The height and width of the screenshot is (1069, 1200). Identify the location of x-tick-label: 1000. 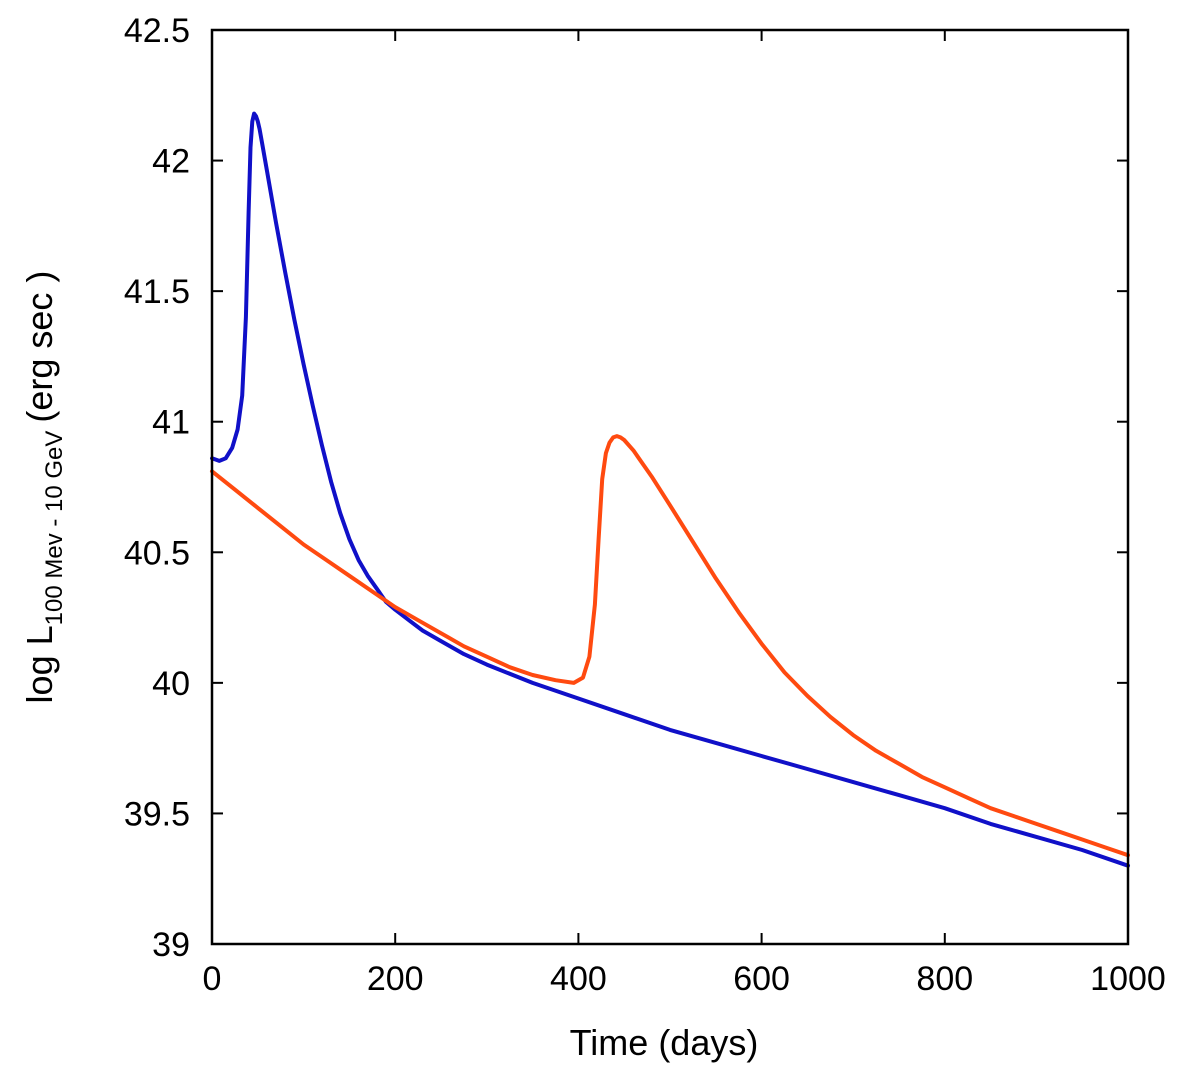
(1128, 979).